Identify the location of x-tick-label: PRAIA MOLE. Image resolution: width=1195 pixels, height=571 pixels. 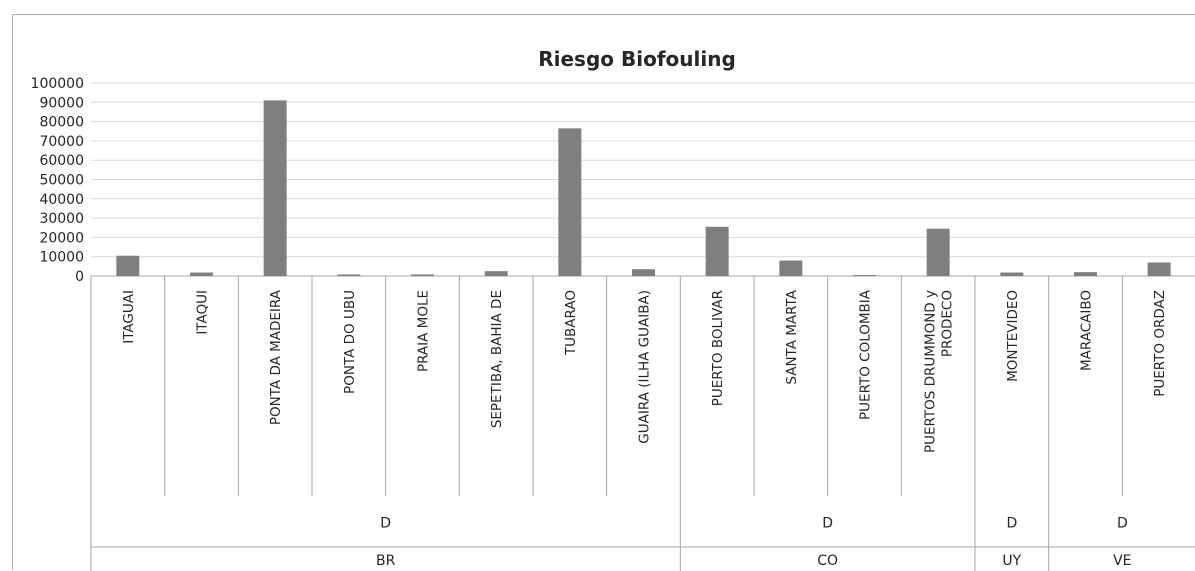
(424, 331).